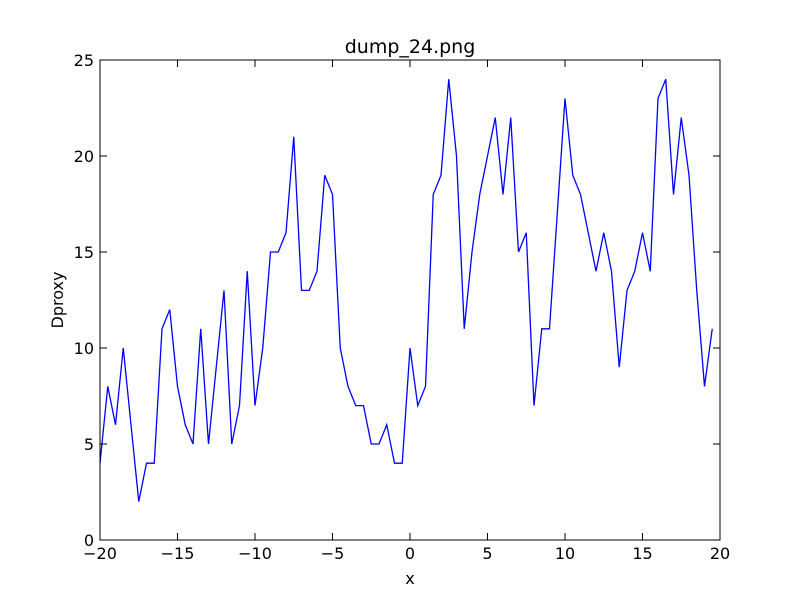  Describe the element at coordinates (84, 60) in the screenshot. I see `y-tick-label: 25` at that location.